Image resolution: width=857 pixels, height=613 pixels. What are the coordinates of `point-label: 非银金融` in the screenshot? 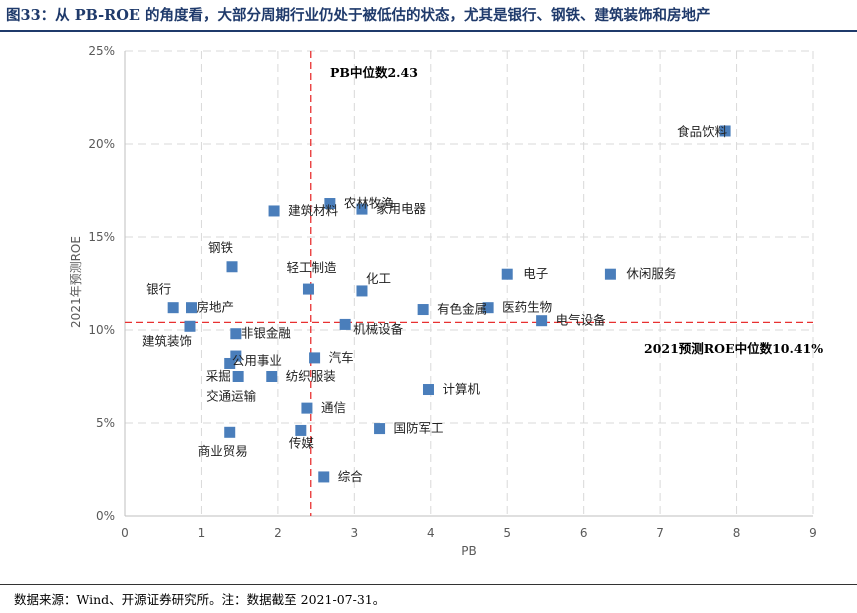 It's located at (266, 333).